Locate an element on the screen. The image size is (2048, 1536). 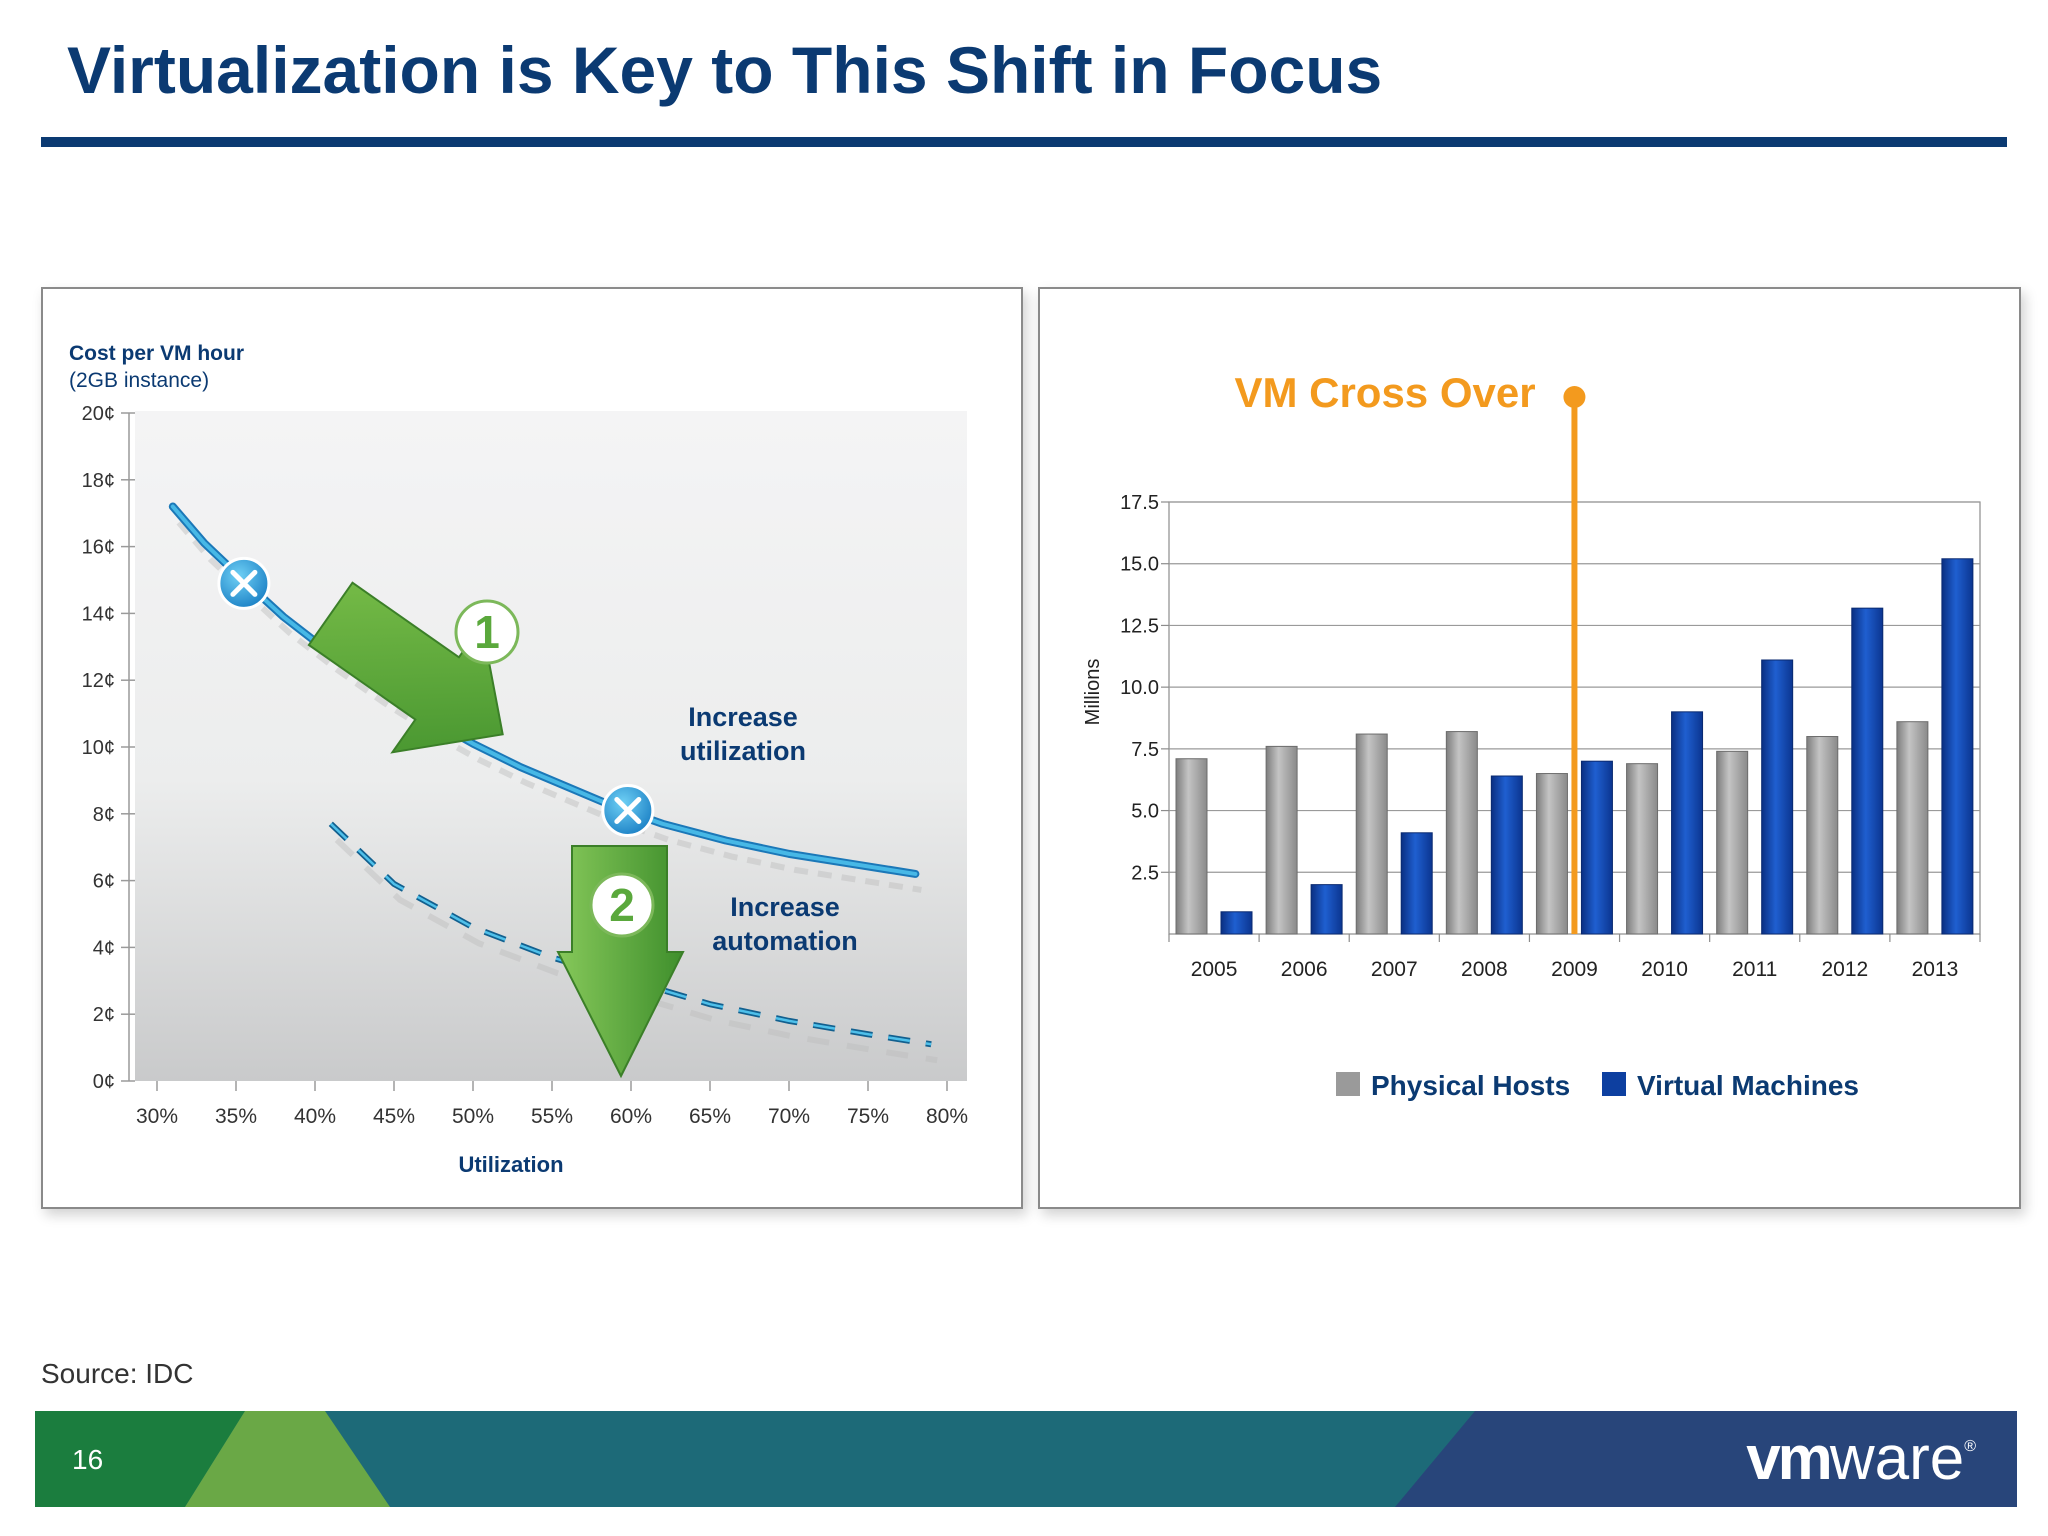
bar-x-tick-label: 2012 is located at coordinates (1844, 969).